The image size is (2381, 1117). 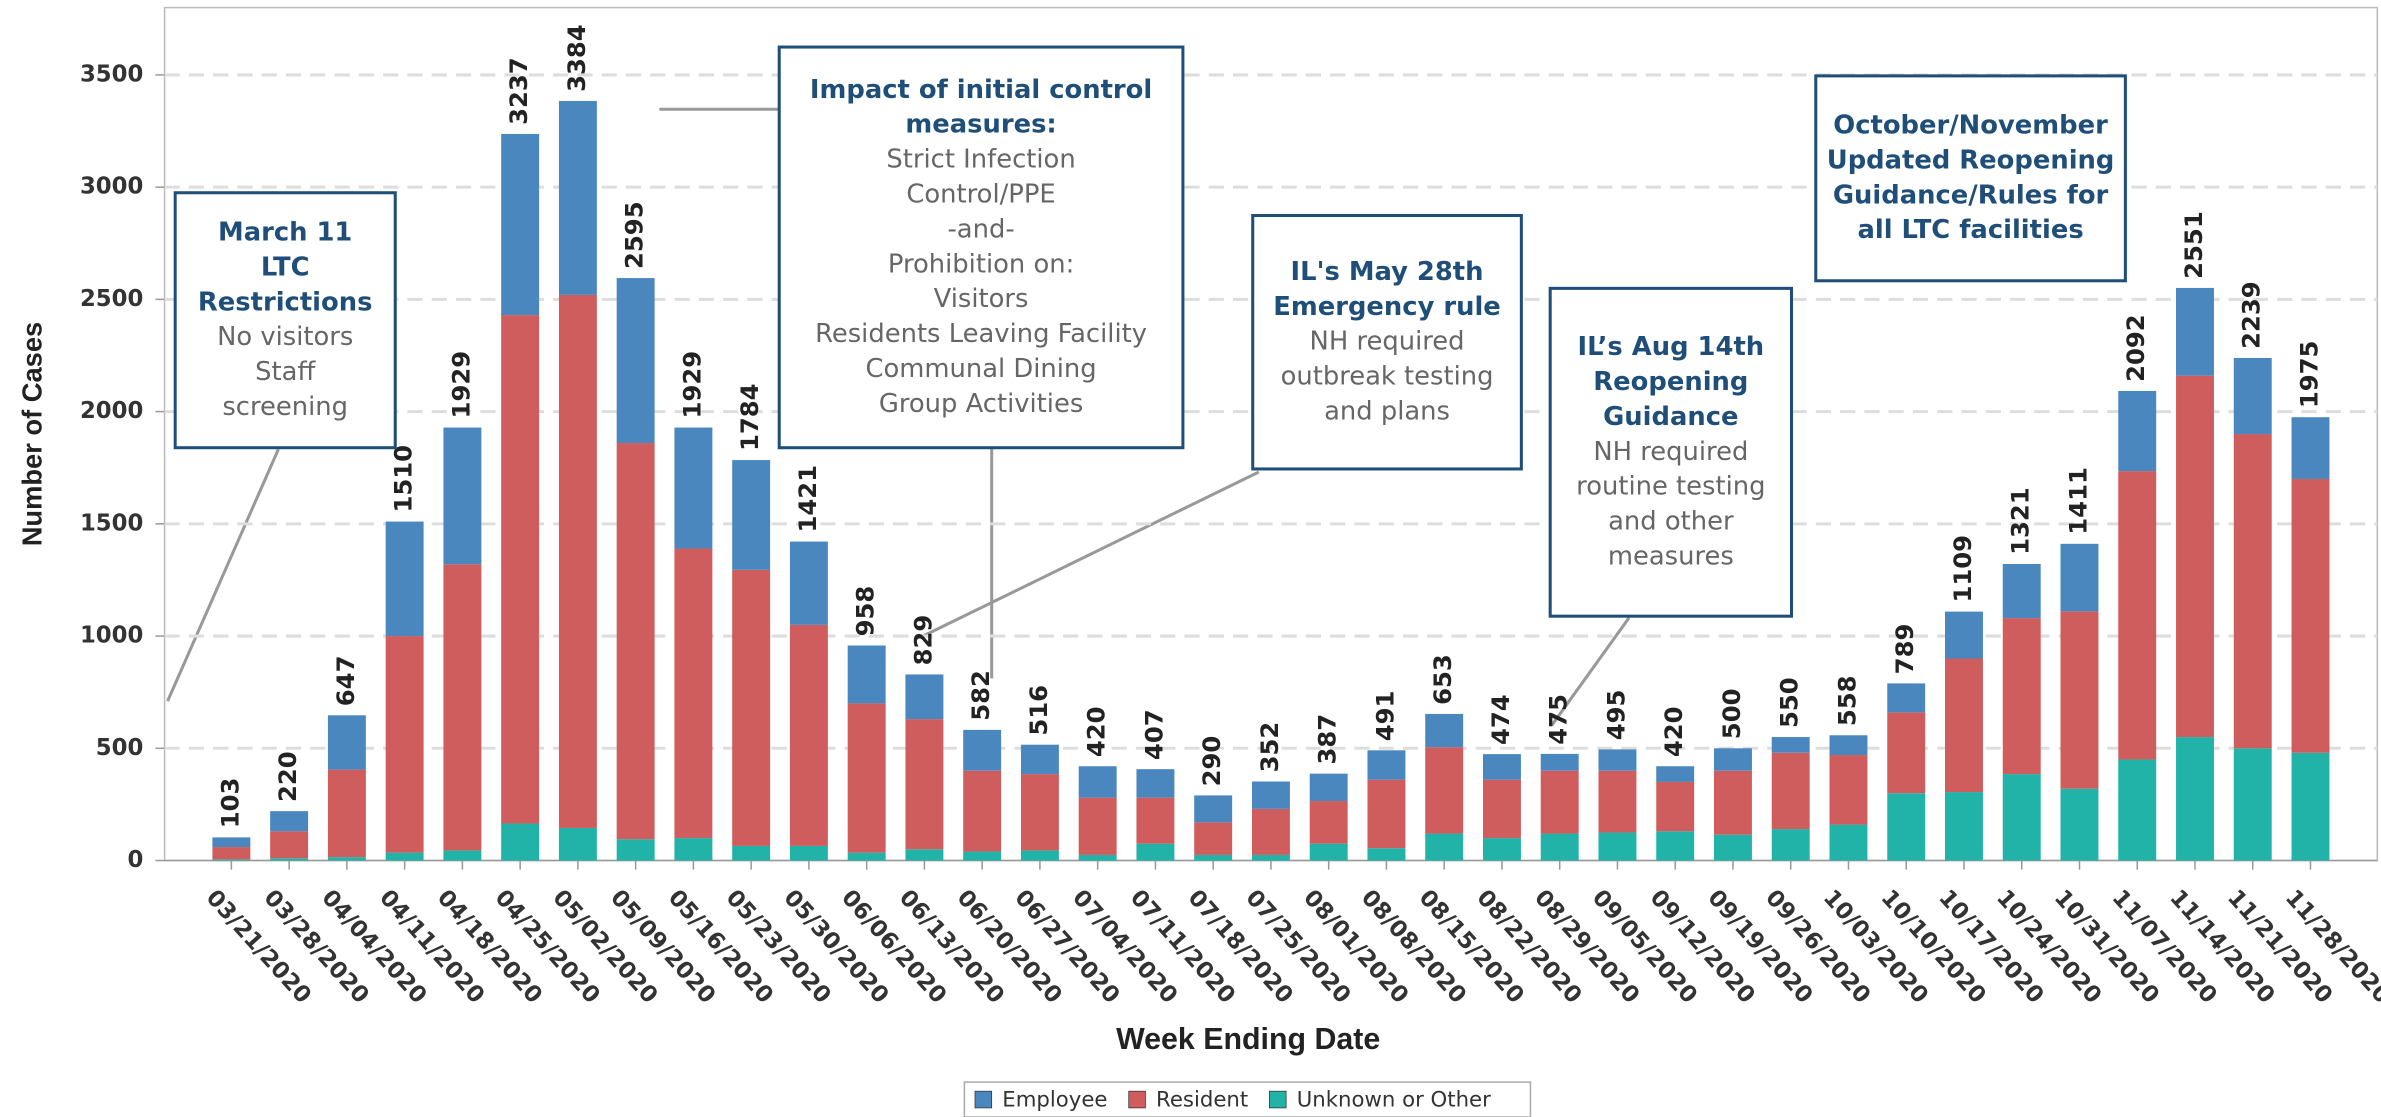 What do you see at coordinates (807, 499) in the screenshot?
I see `total-label: 1421` at bounding box center [807, 499].